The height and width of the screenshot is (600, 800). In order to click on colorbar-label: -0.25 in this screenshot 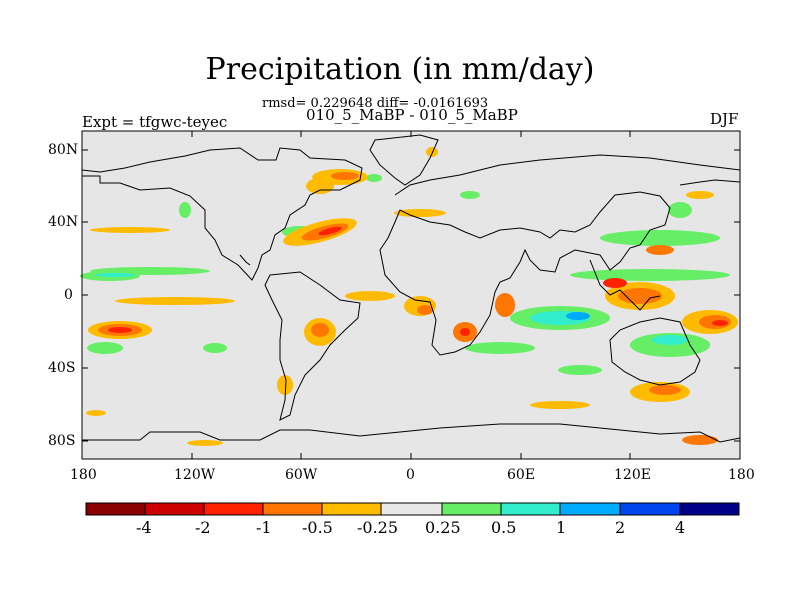, I will do `click(378, 527)`.